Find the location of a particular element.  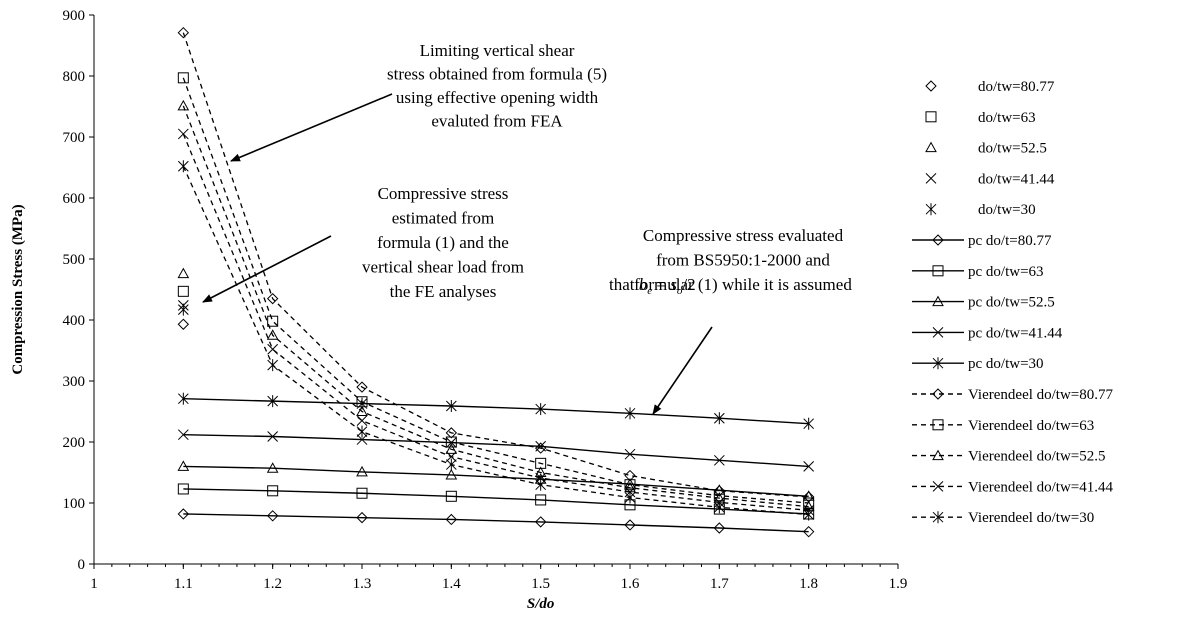

legend-label: do/tw=63 is located at coordinates (1007, 118).